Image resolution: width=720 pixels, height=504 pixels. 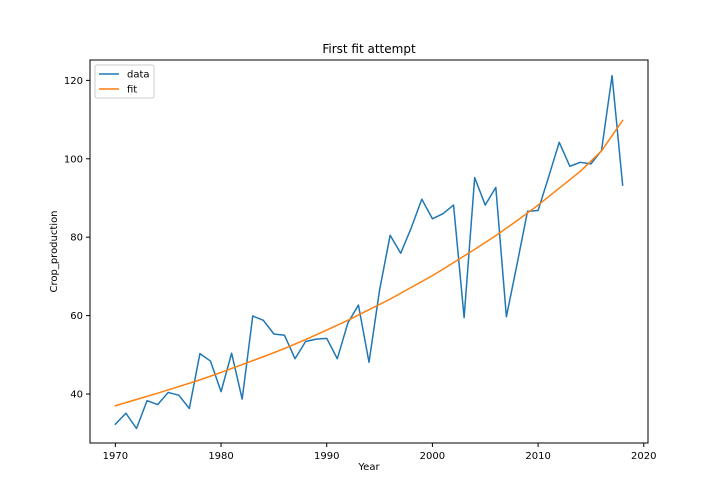 What do you see at coordinates (537, 456) in the screenshot?
I see `x-tick-label: 2010` at bounding box center [537, 456].